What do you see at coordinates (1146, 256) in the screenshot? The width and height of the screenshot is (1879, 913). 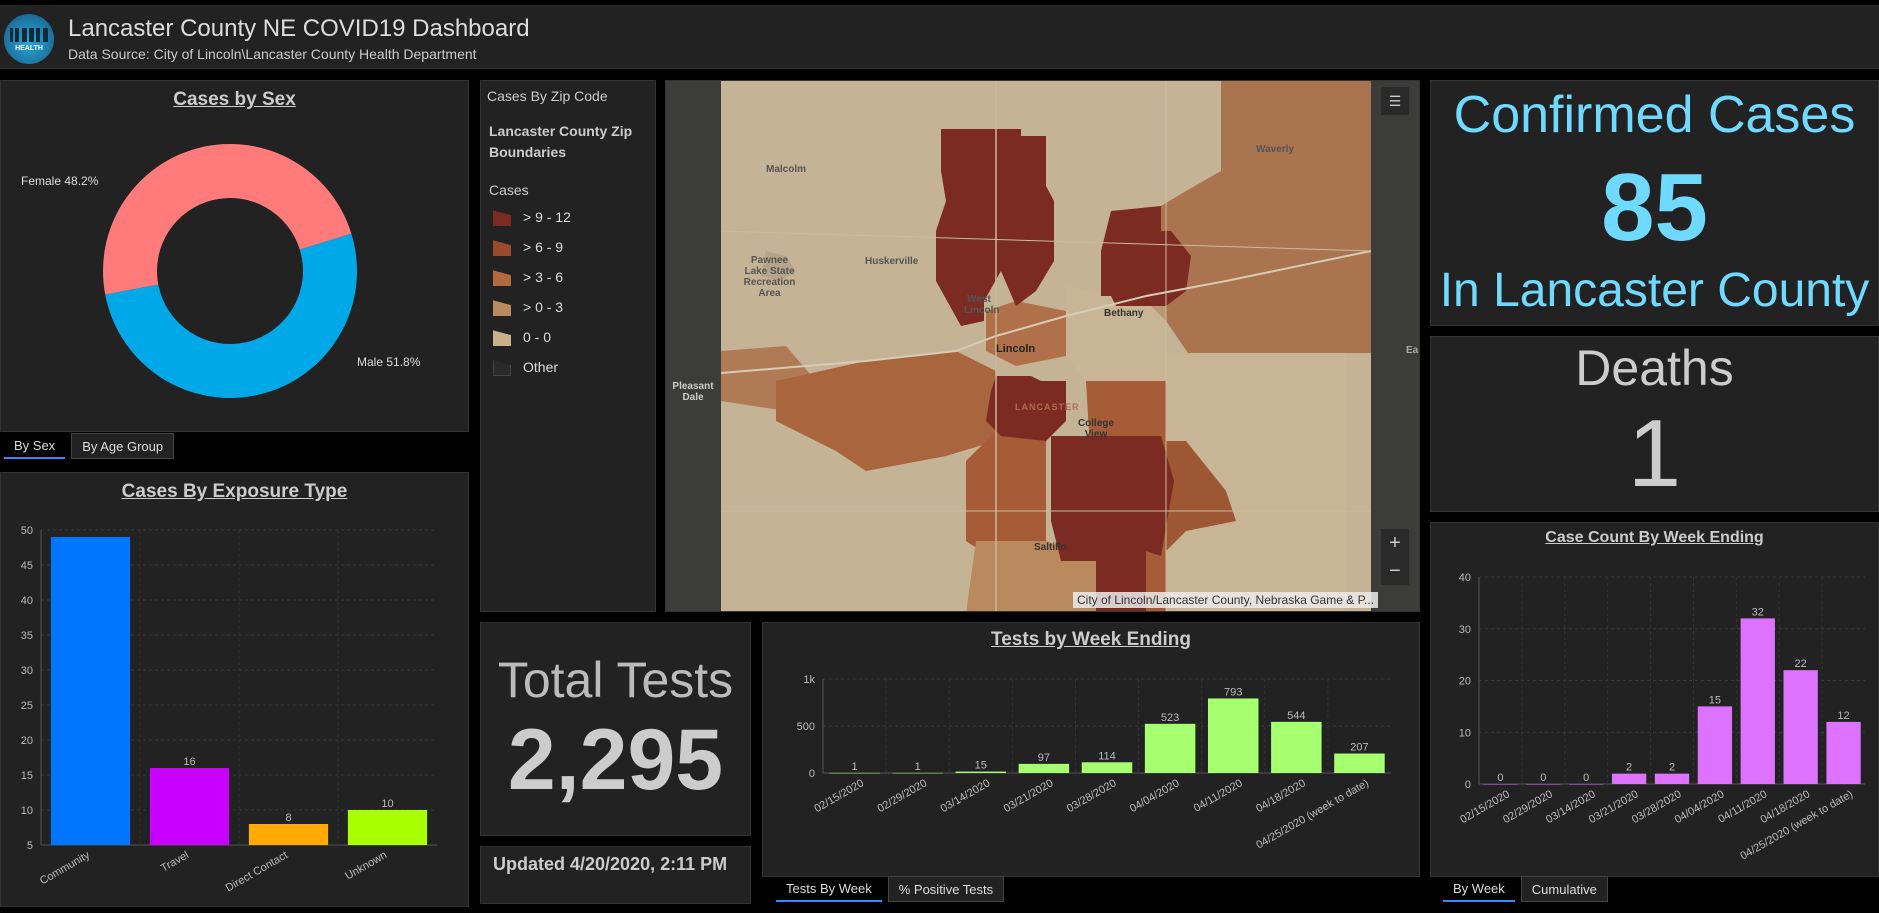 I see `zip-area-bethany` at bounding box center [1146, 256].